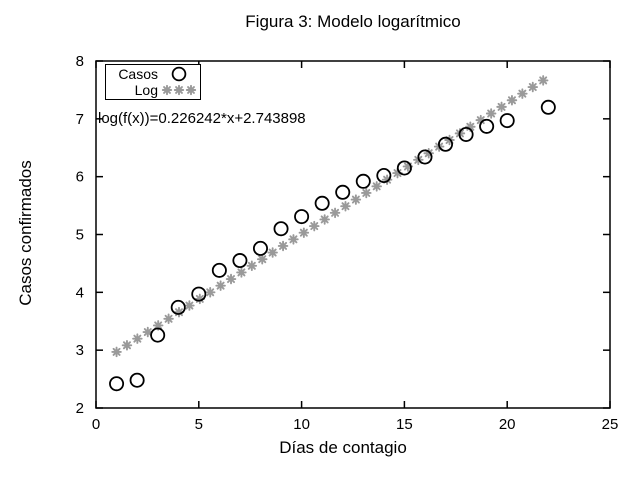  Describe the element at coordinates (199, 424) in the screenshot. I see `x-tick-label: 5` at that location.